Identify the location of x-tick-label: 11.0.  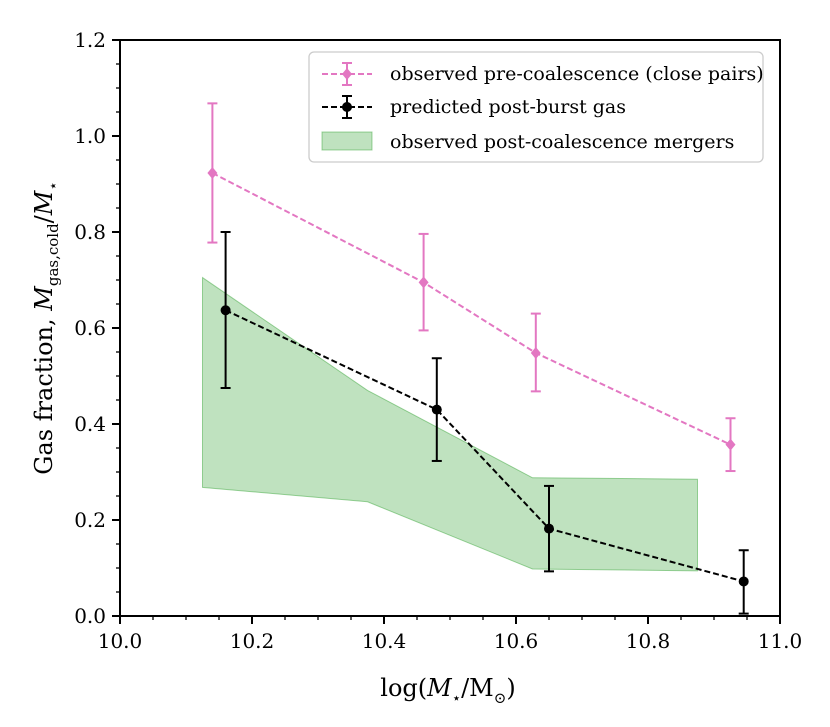
(780, 641).